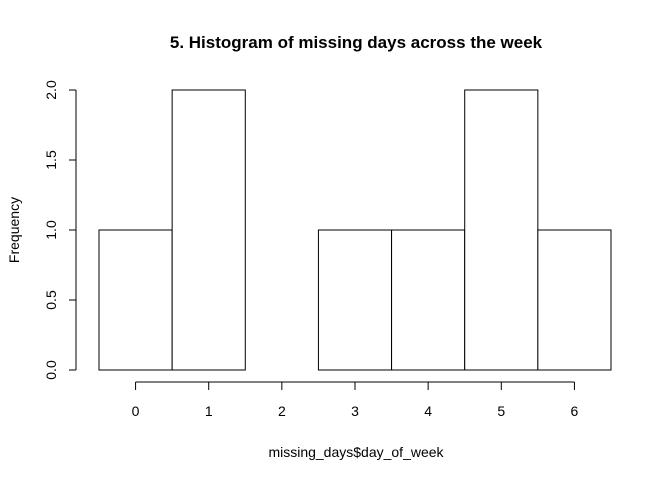  What do you see at coordinates (51, 370) in the screenshot?
I see `y-tick-label-0: 0.0` at bounding box center [51, 370].